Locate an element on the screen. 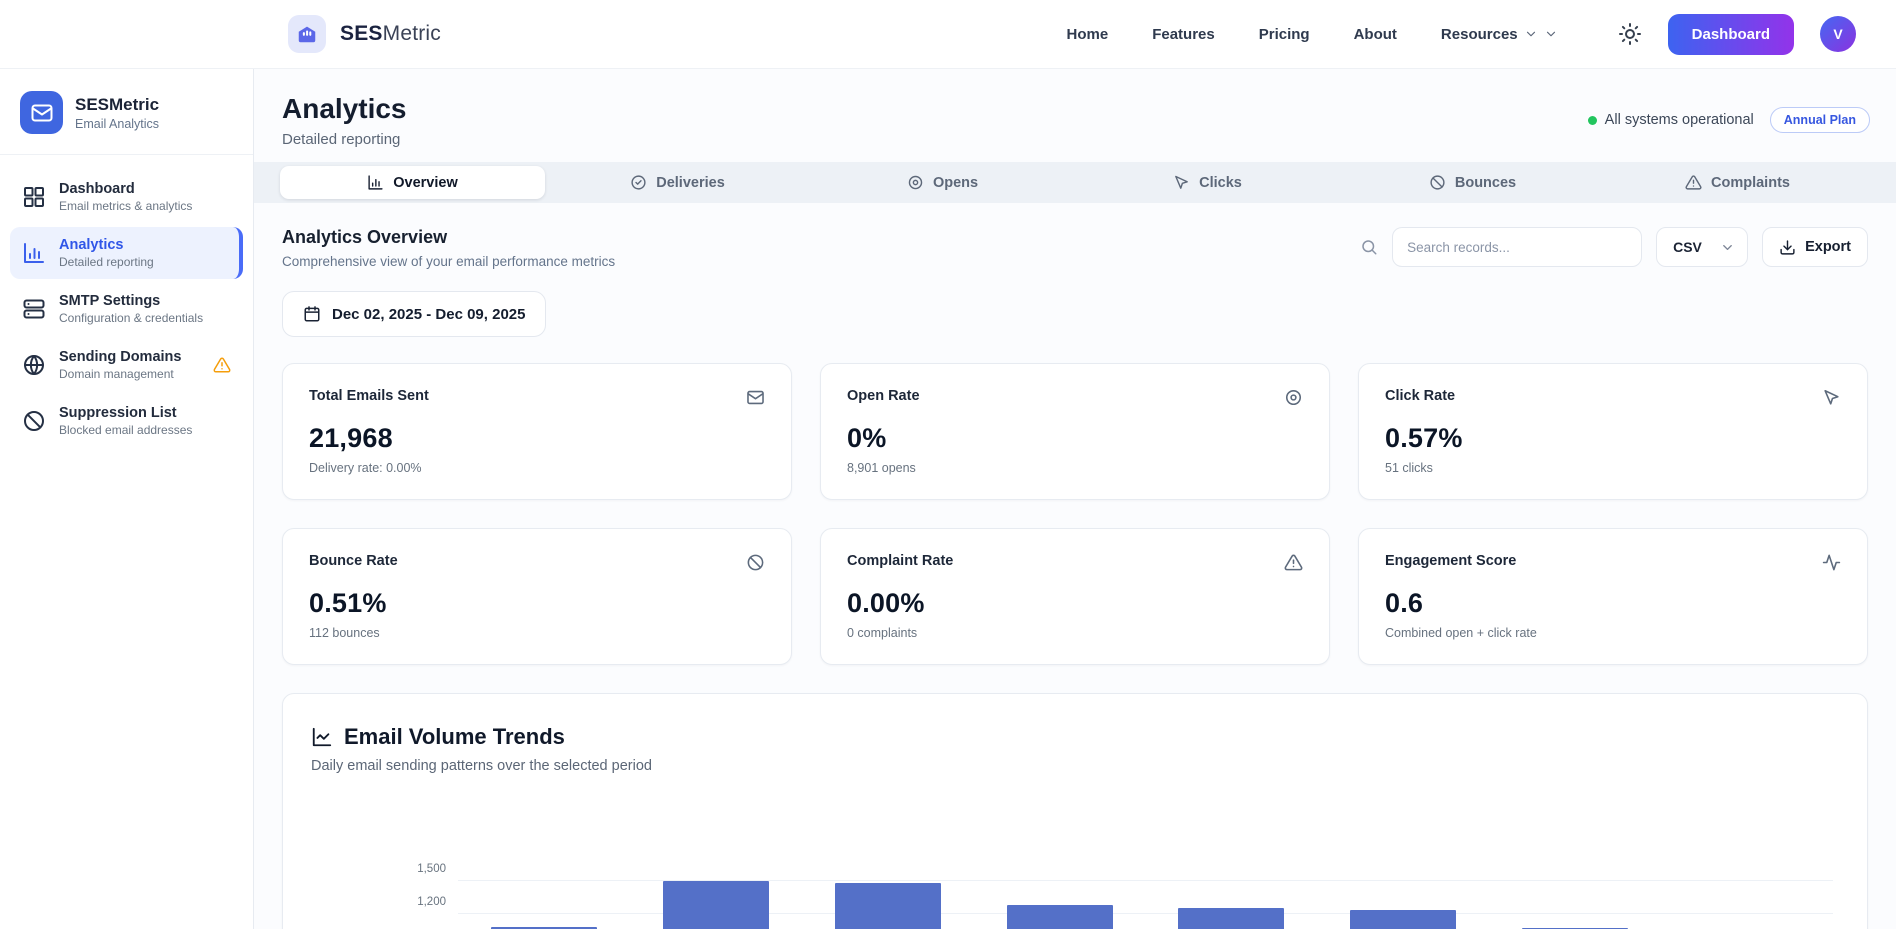  download-icon is located at coordinates (1787, 247).